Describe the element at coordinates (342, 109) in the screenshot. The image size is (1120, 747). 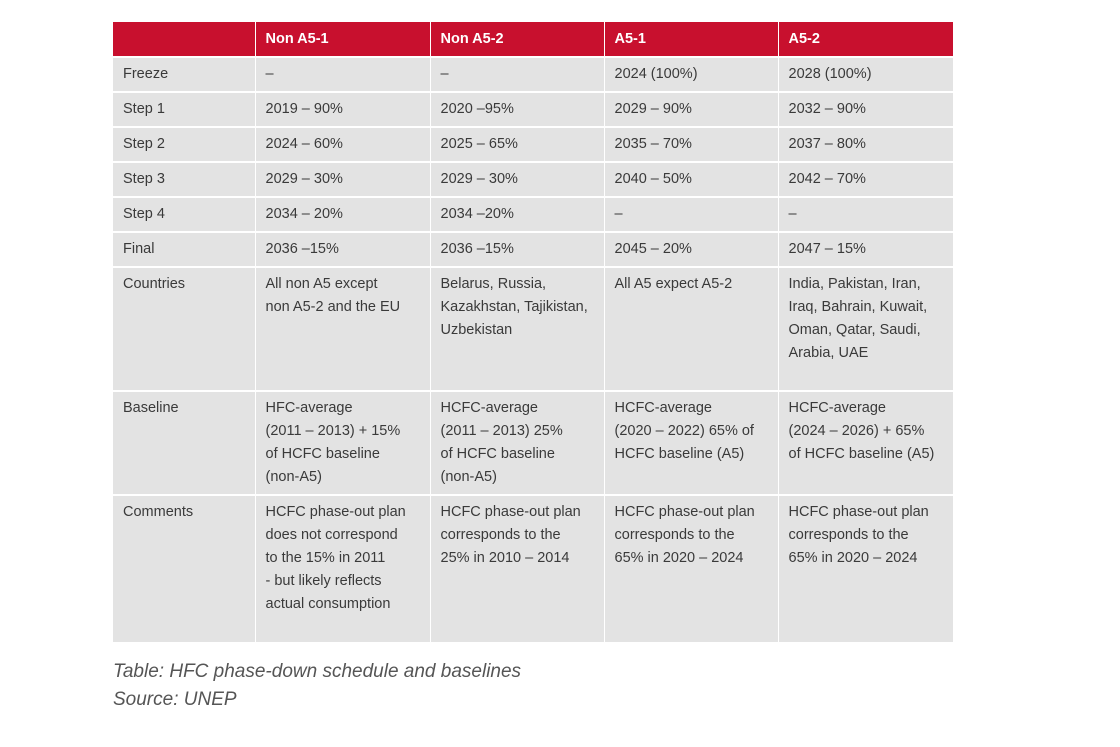
I see `table-cell: 2019 – 90%` at that location.